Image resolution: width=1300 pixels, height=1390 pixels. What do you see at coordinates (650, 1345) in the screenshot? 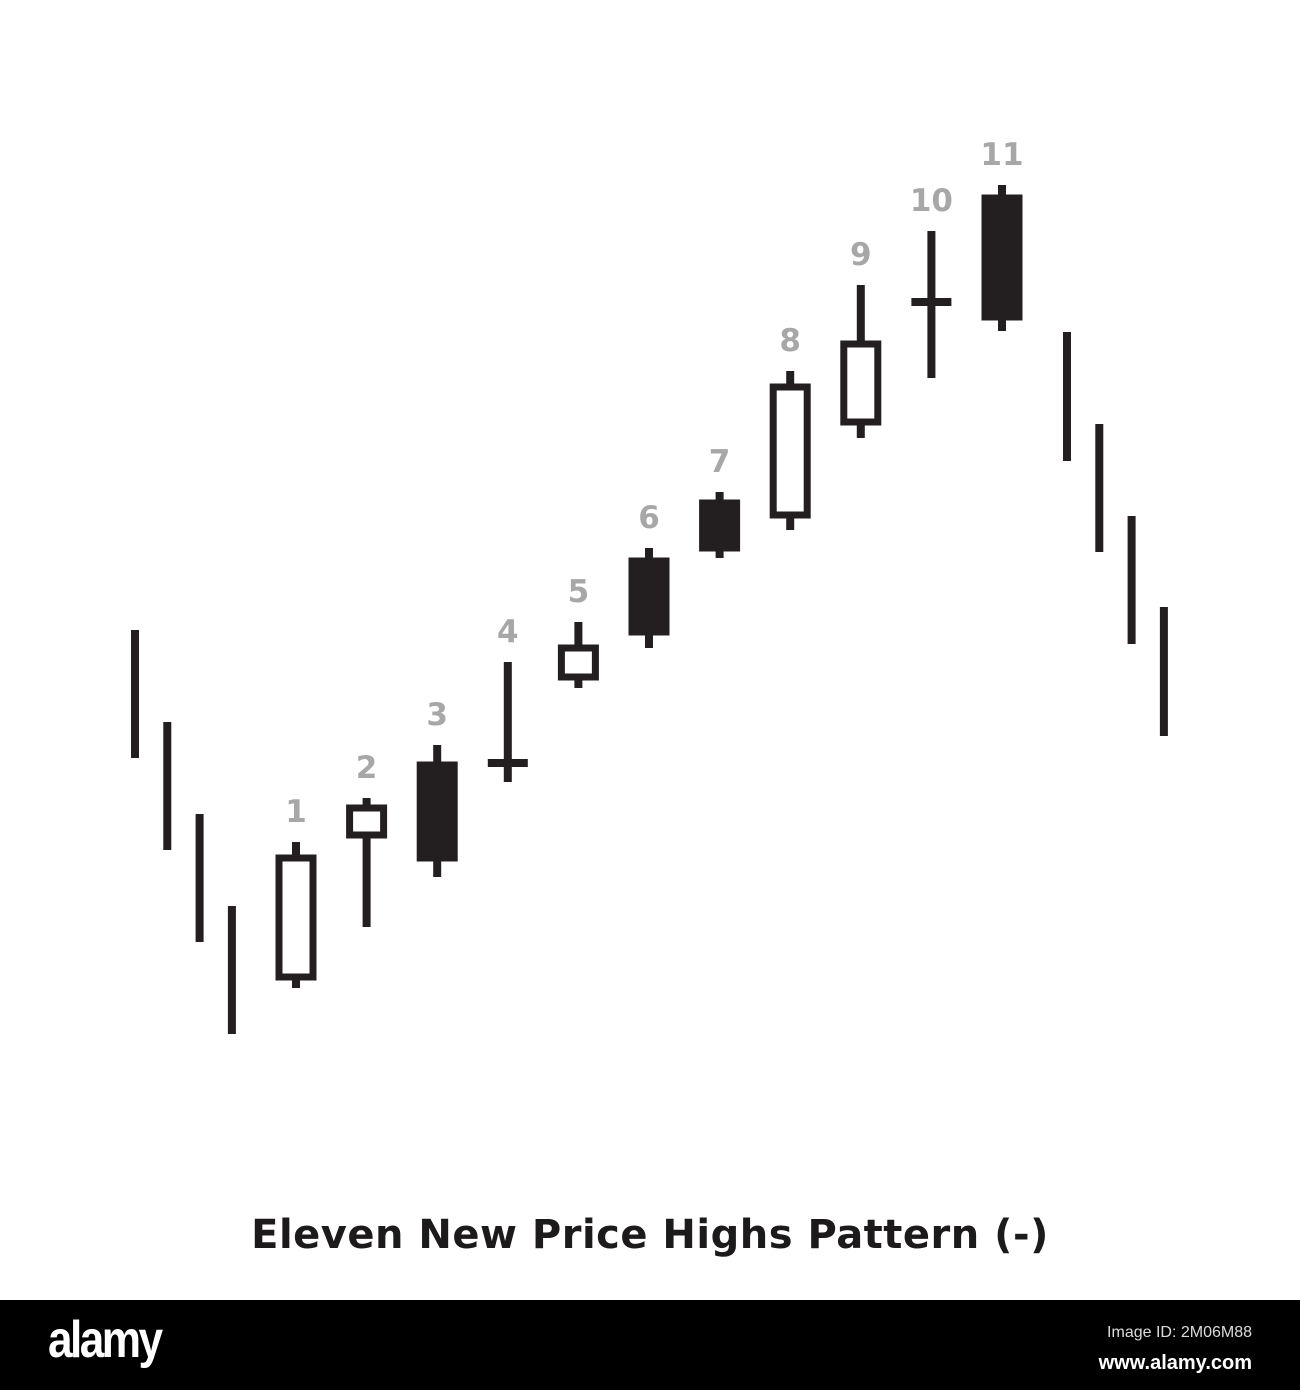
I see `watermark-footer: alamy Image ID: 2M06M88 www.alamy.com` at bounding box center [650, 1345].